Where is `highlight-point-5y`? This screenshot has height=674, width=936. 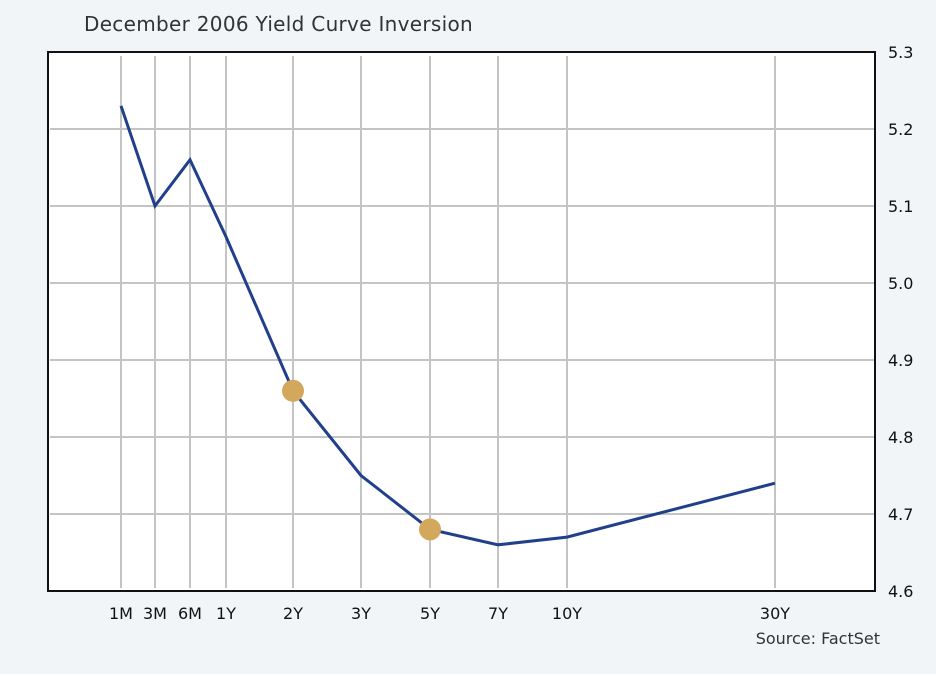 highlight-point-5y is located at coordinates (430, 529).